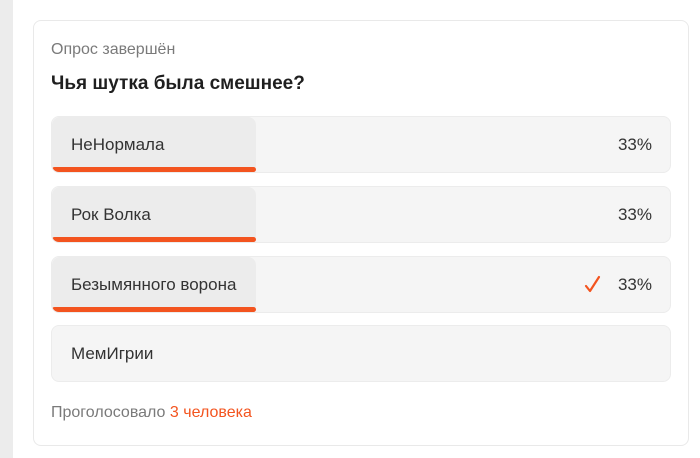  I want to click on option-label: МемИгрии, so click(112, 353).